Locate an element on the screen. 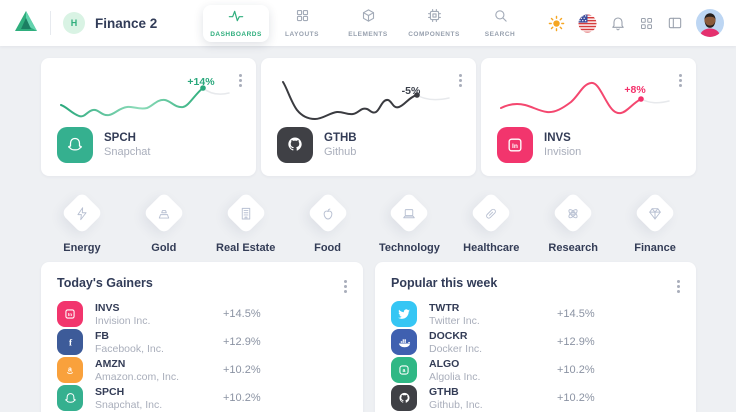 The height and width of the screenshot is (412, 736). apps-grid-icon is located at coordinates (646, 23).